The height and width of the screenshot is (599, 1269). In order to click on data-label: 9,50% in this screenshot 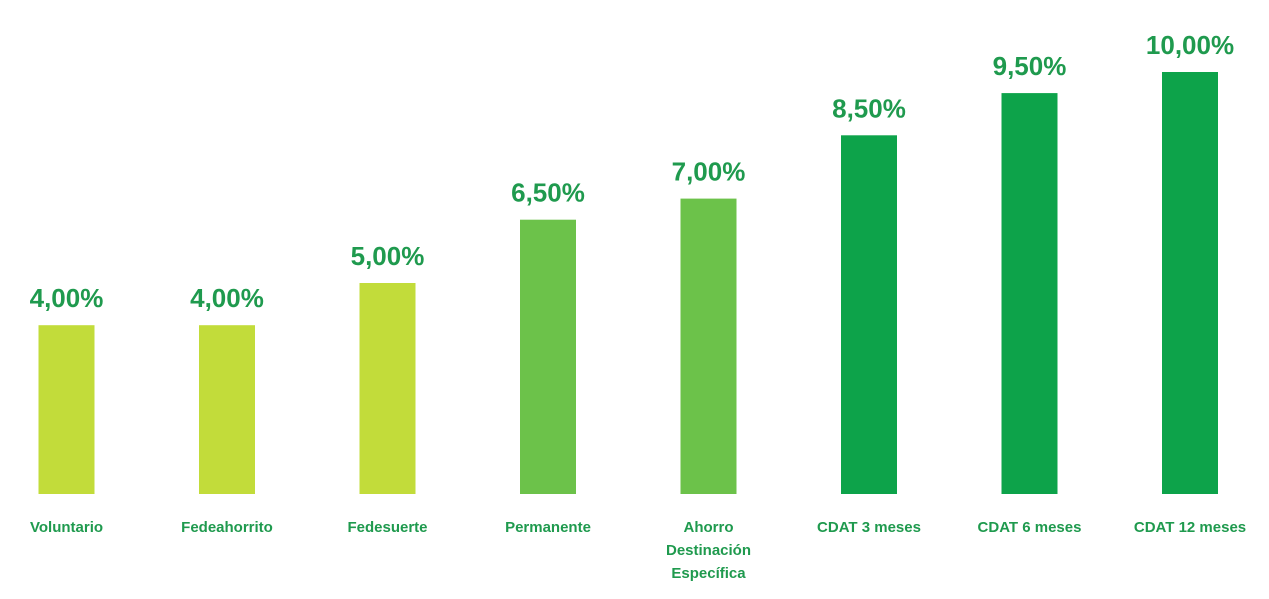, I will do `click(1030, 66)`.